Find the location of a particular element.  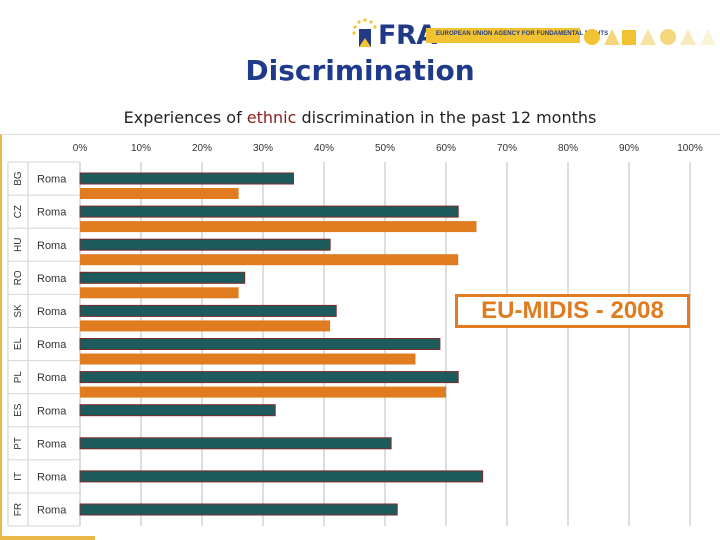

x-tick-label: 80% is located at coordinates (568, 148).